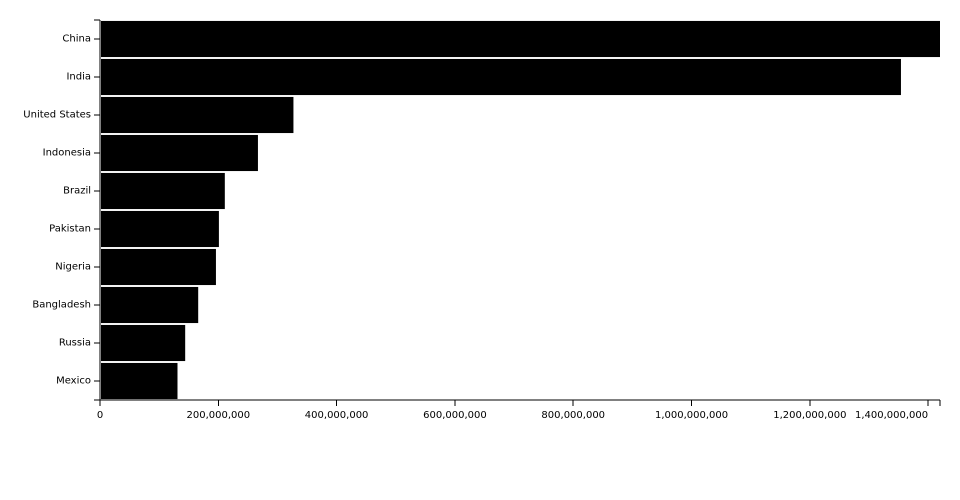 The image size is (960, 500). What do you see at coordinates (455, 415) in the screenshot?
I see `x-tick-label: 600,000,000` at bounding box center [455, 415].